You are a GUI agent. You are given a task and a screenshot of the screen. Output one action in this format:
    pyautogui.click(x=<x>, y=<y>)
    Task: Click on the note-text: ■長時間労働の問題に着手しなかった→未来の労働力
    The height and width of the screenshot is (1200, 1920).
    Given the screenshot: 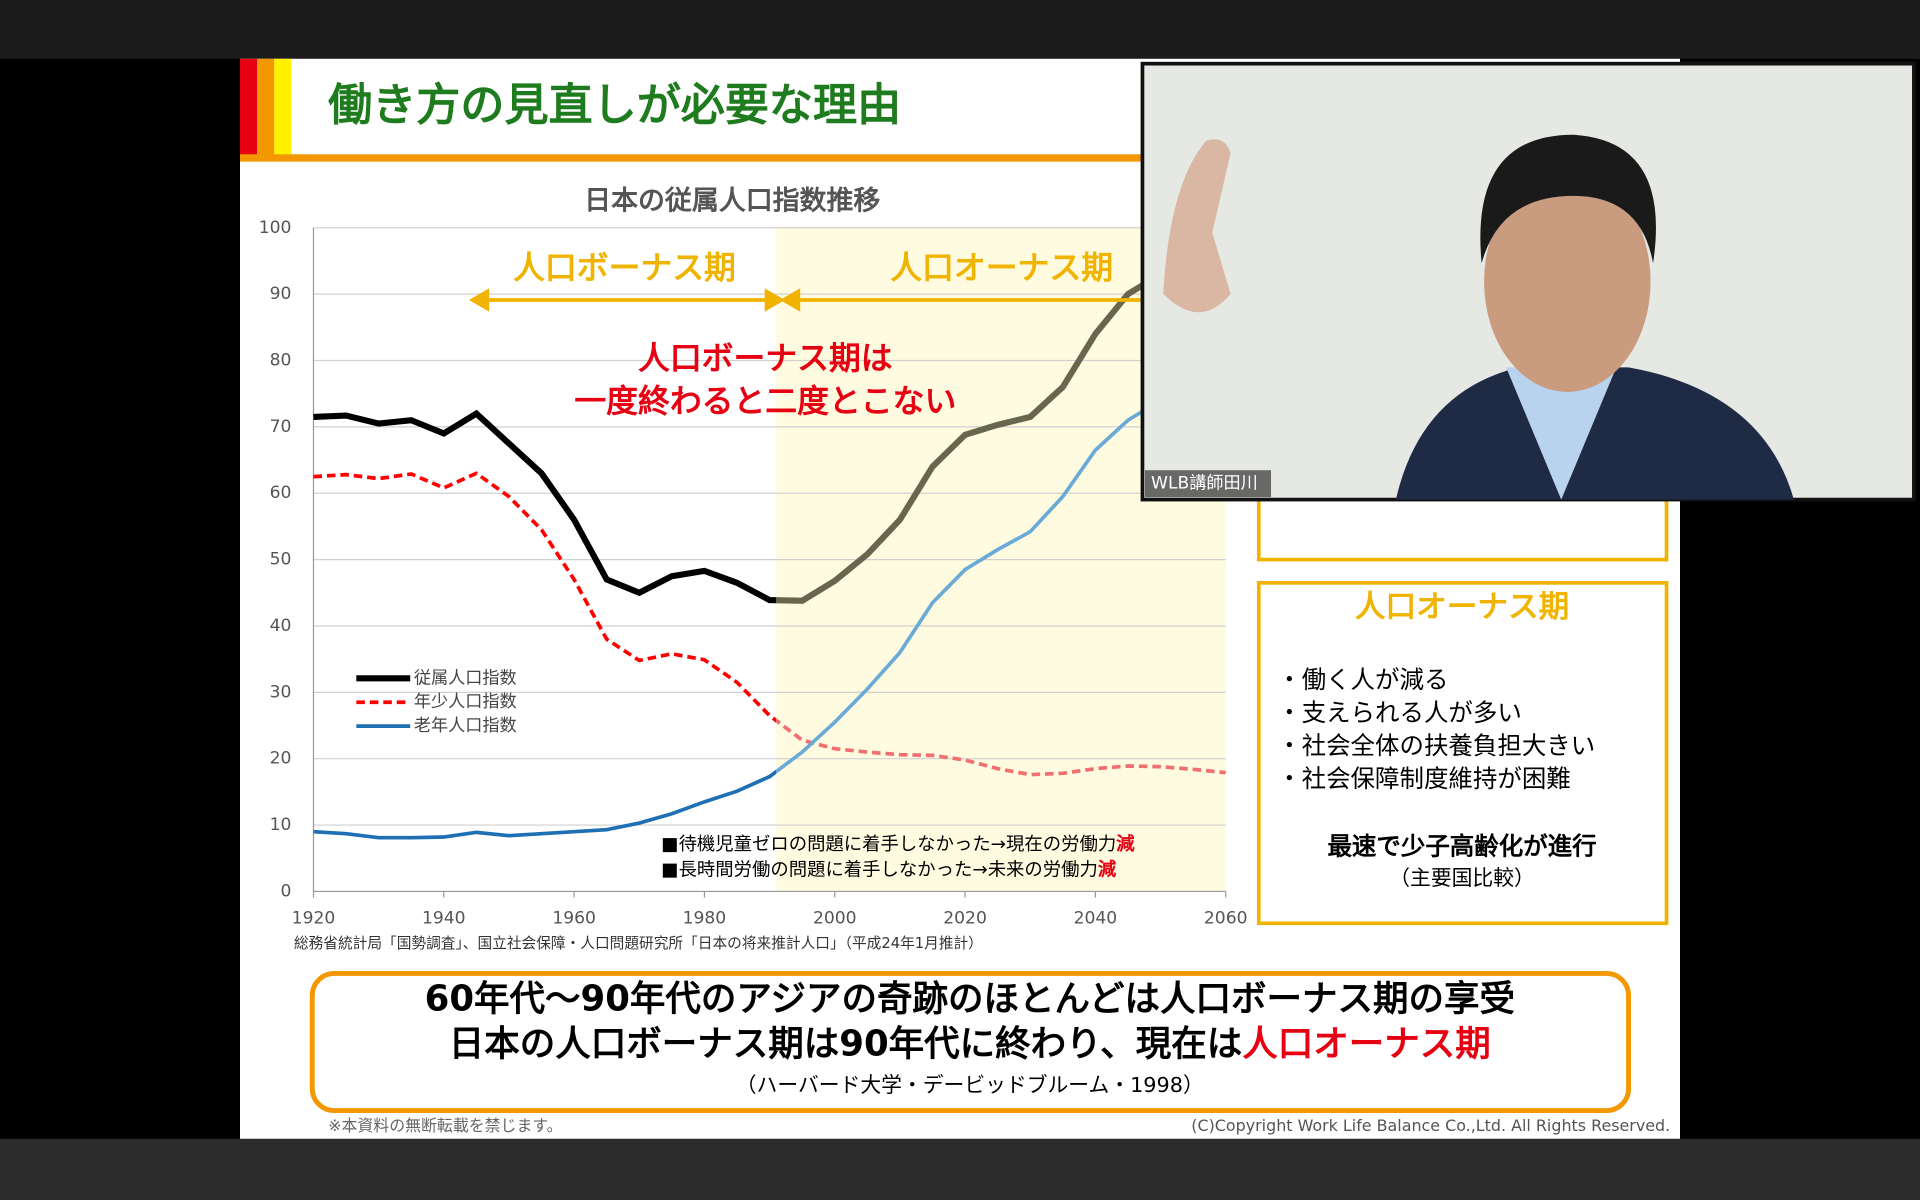 What is the action you would take?
    pyautogui.click(x=879, y=870)
    